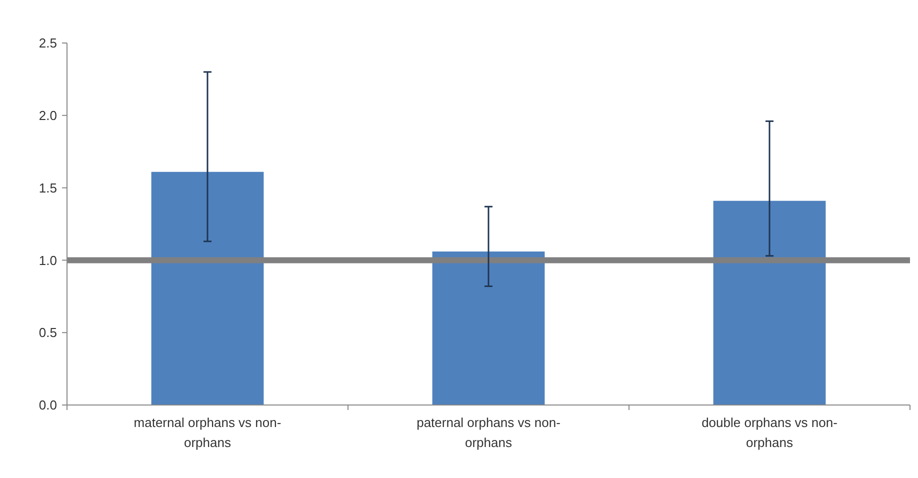  I want to click on y-tick-label: 2.5, so click(47, 43).